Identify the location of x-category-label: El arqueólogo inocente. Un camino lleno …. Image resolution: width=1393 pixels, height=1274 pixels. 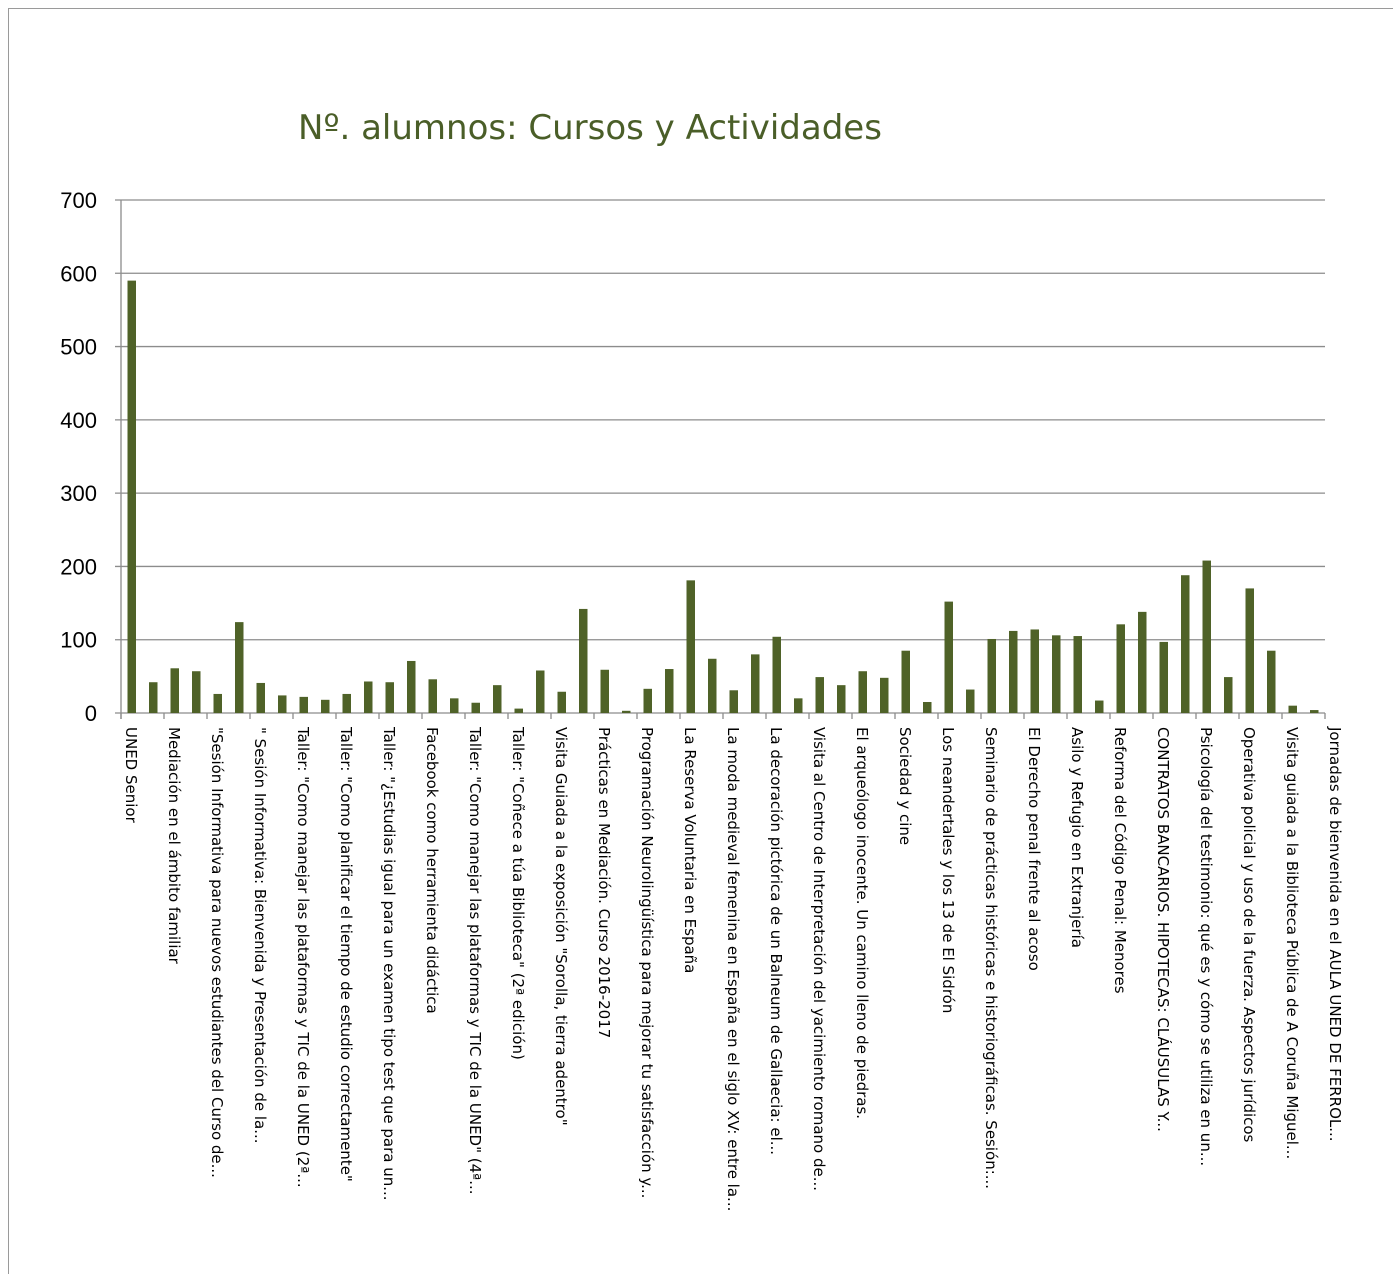
(862, 923).